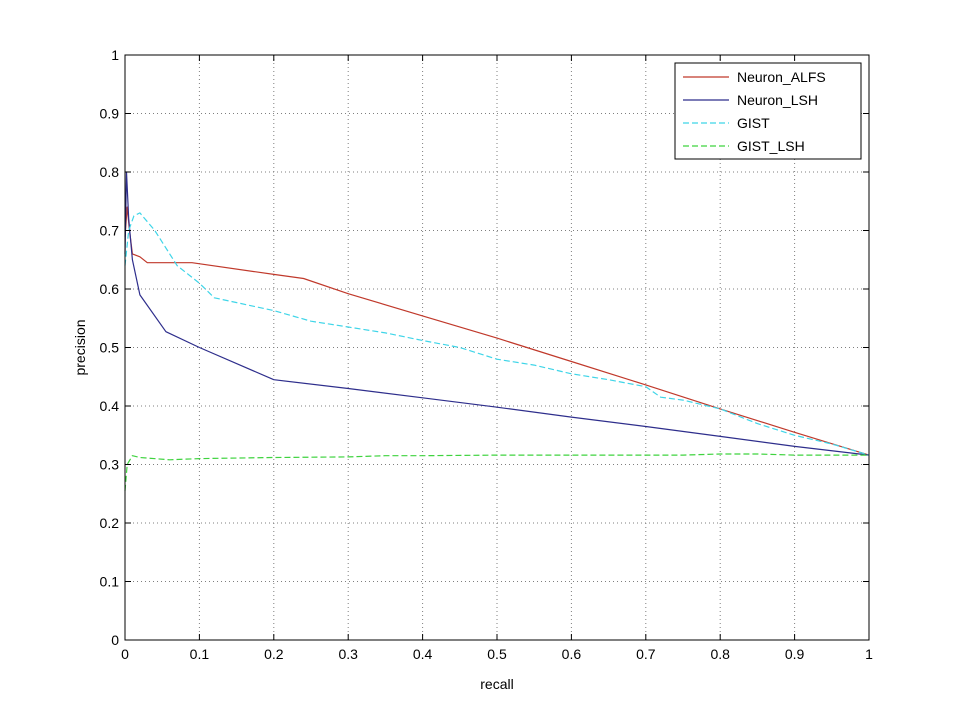 Image resolution: width=960 pixels, height=720 pixels. I want to click on x-tick-label: 0.5, so click(497, 654).